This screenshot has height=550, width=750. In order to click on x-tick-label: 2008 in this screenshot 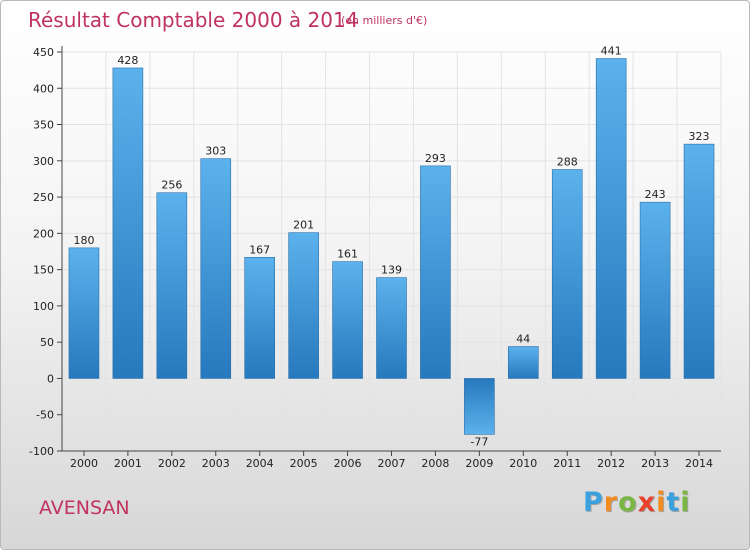, I will do `click(435, 463)`.